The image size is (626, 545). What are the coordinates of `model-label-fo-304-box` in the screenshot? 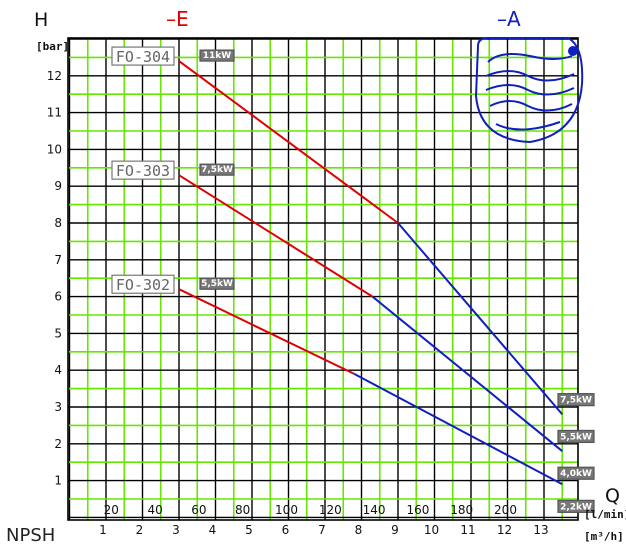 It's located at (143, 56).